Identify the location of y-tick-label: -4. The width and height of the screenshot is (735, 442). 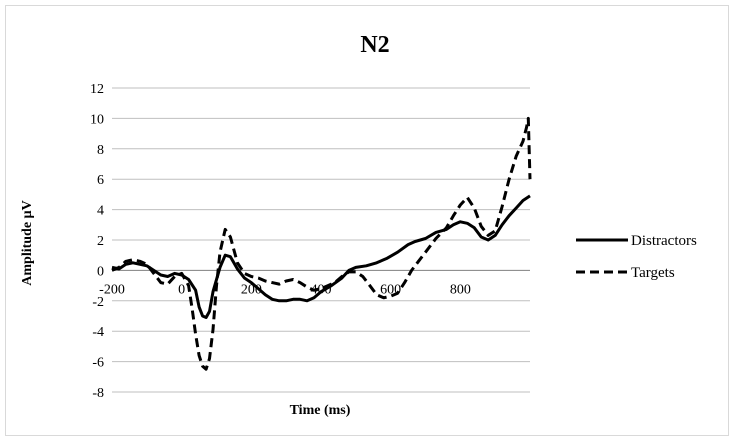
(98, 332).